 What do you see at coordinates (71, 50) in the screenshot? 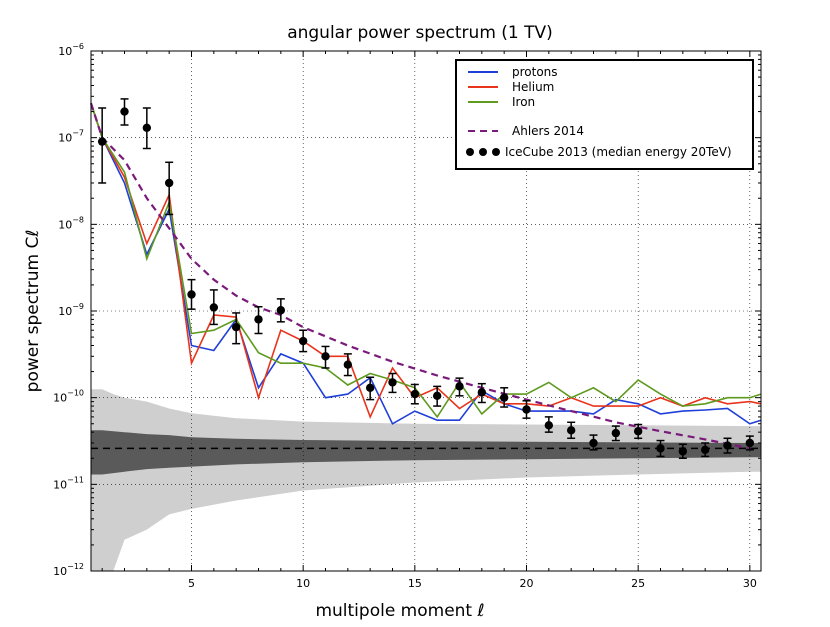
I see `y-tick-label: 10⁻⁶` at bounding box center [71, 50].